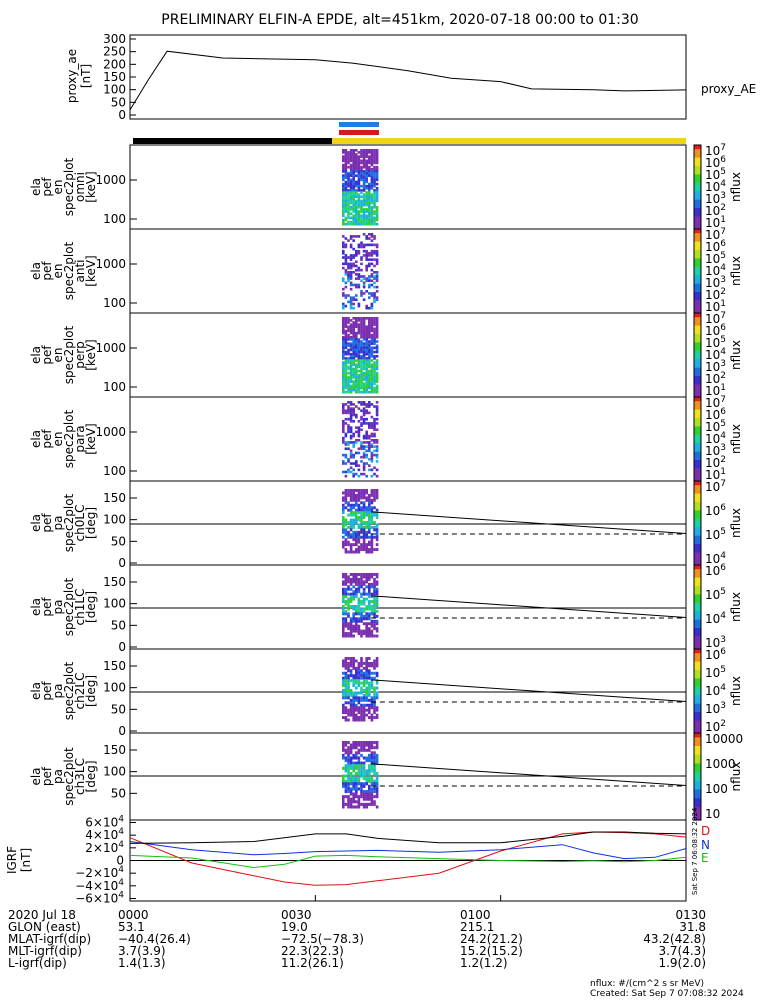 The image size is (775, 1000). Describe the element at coordinates (80, 691) in the screenshot. I see `panel-ylabel-line: ch2LC` at that location.